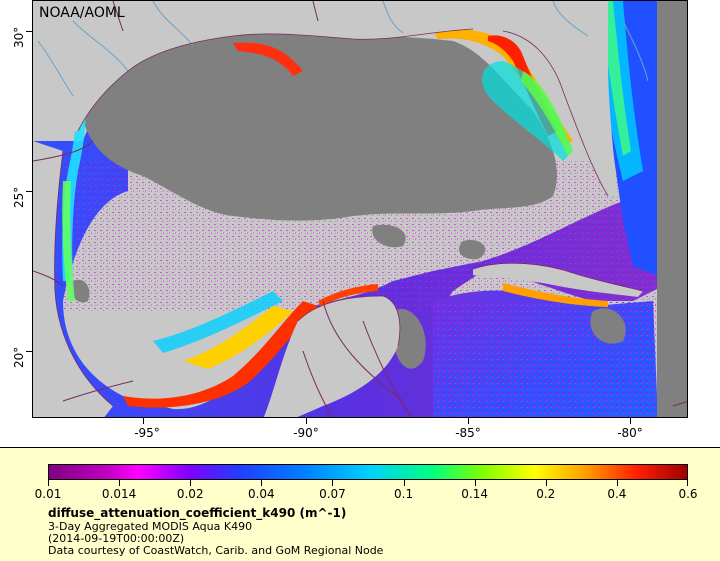 The image size is (720, 561). What do you see at coordinates (68, 241) in the screenshot?
I see `texas-band-green` at bounding box center [68, 241].